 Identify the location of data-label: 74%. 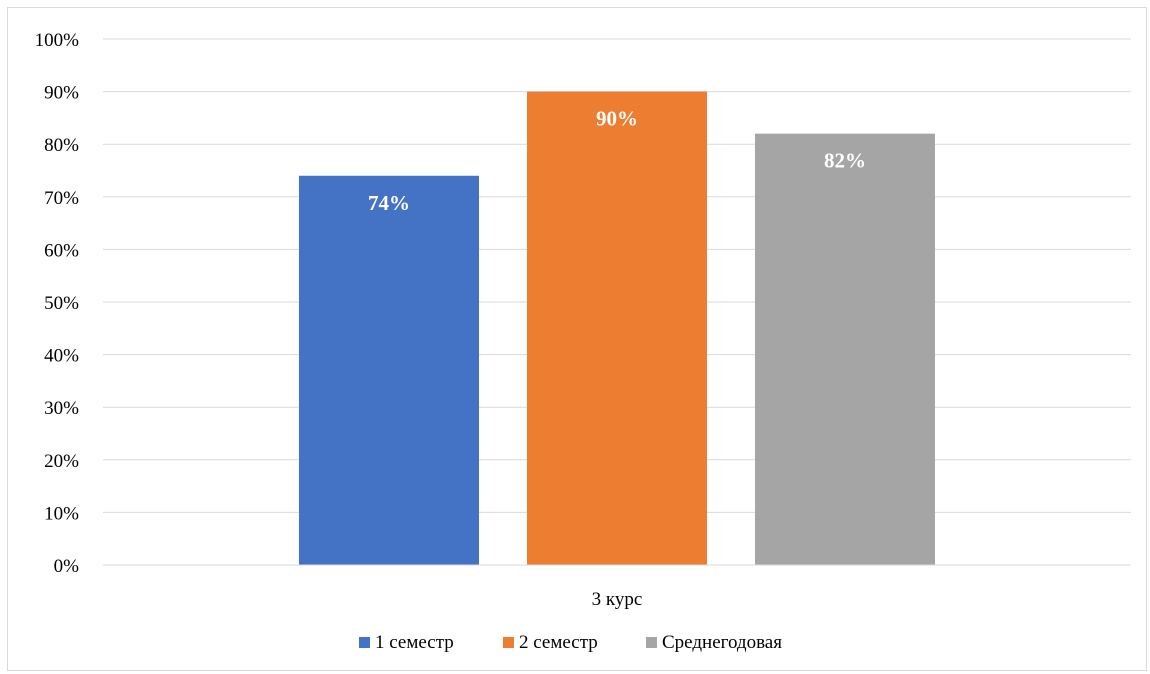
(389, 203).